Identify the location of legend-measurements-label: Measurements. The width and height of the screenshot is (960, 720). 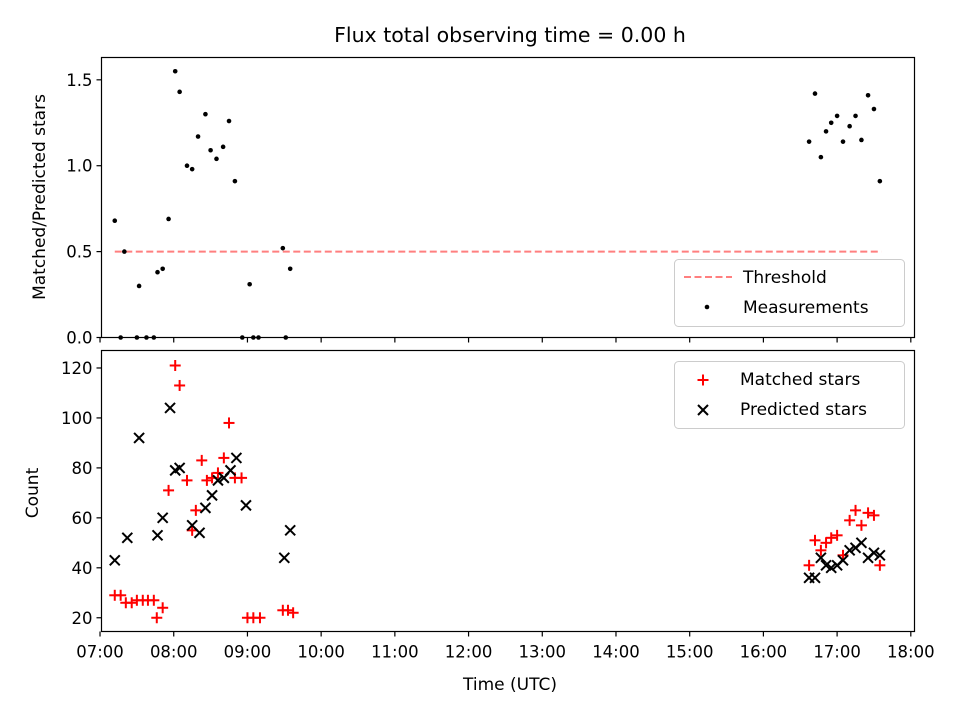
(806, 308).